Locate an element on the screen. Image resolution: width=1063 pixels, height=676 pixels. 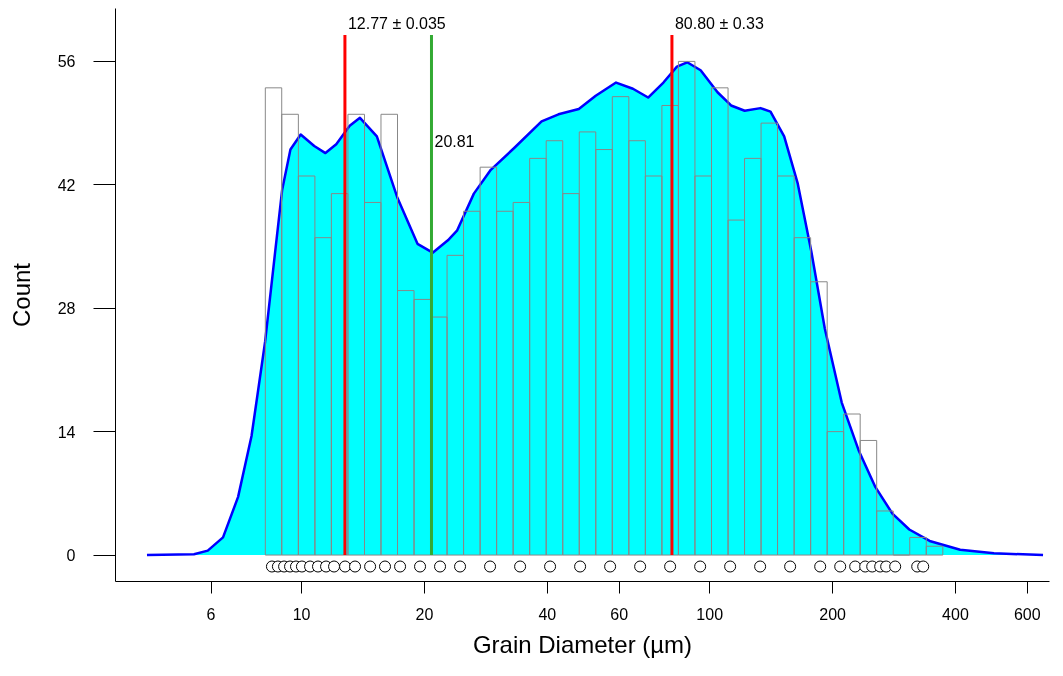
annotation: 80.80 ± 0.33 is located at coordinates (719, 23).